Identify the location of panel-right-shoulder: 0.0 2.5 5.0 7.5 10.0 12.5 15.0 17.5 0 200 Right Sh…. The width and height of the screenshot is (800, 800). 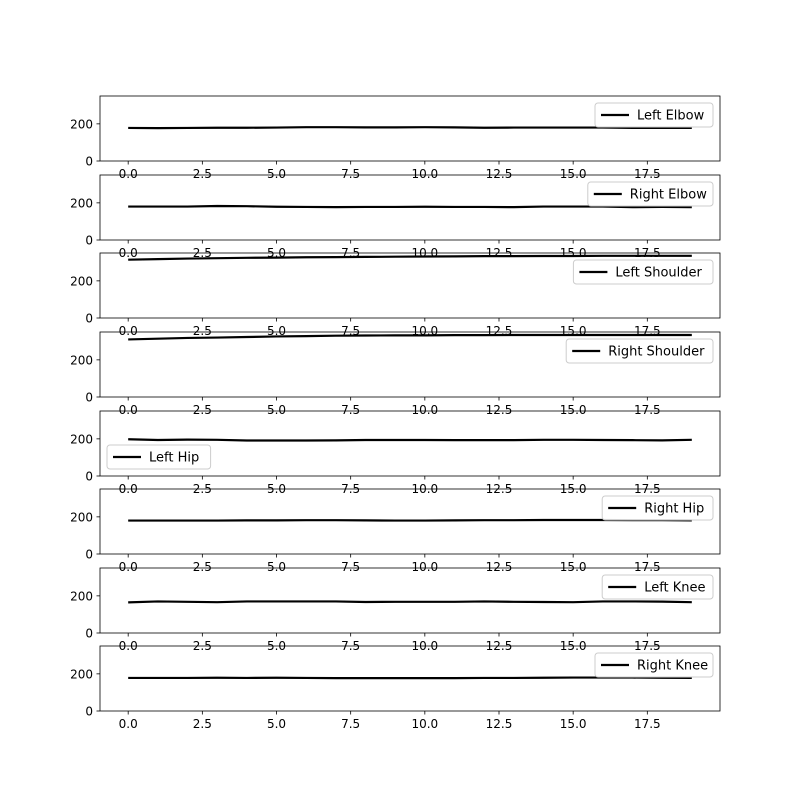
(395, 374).